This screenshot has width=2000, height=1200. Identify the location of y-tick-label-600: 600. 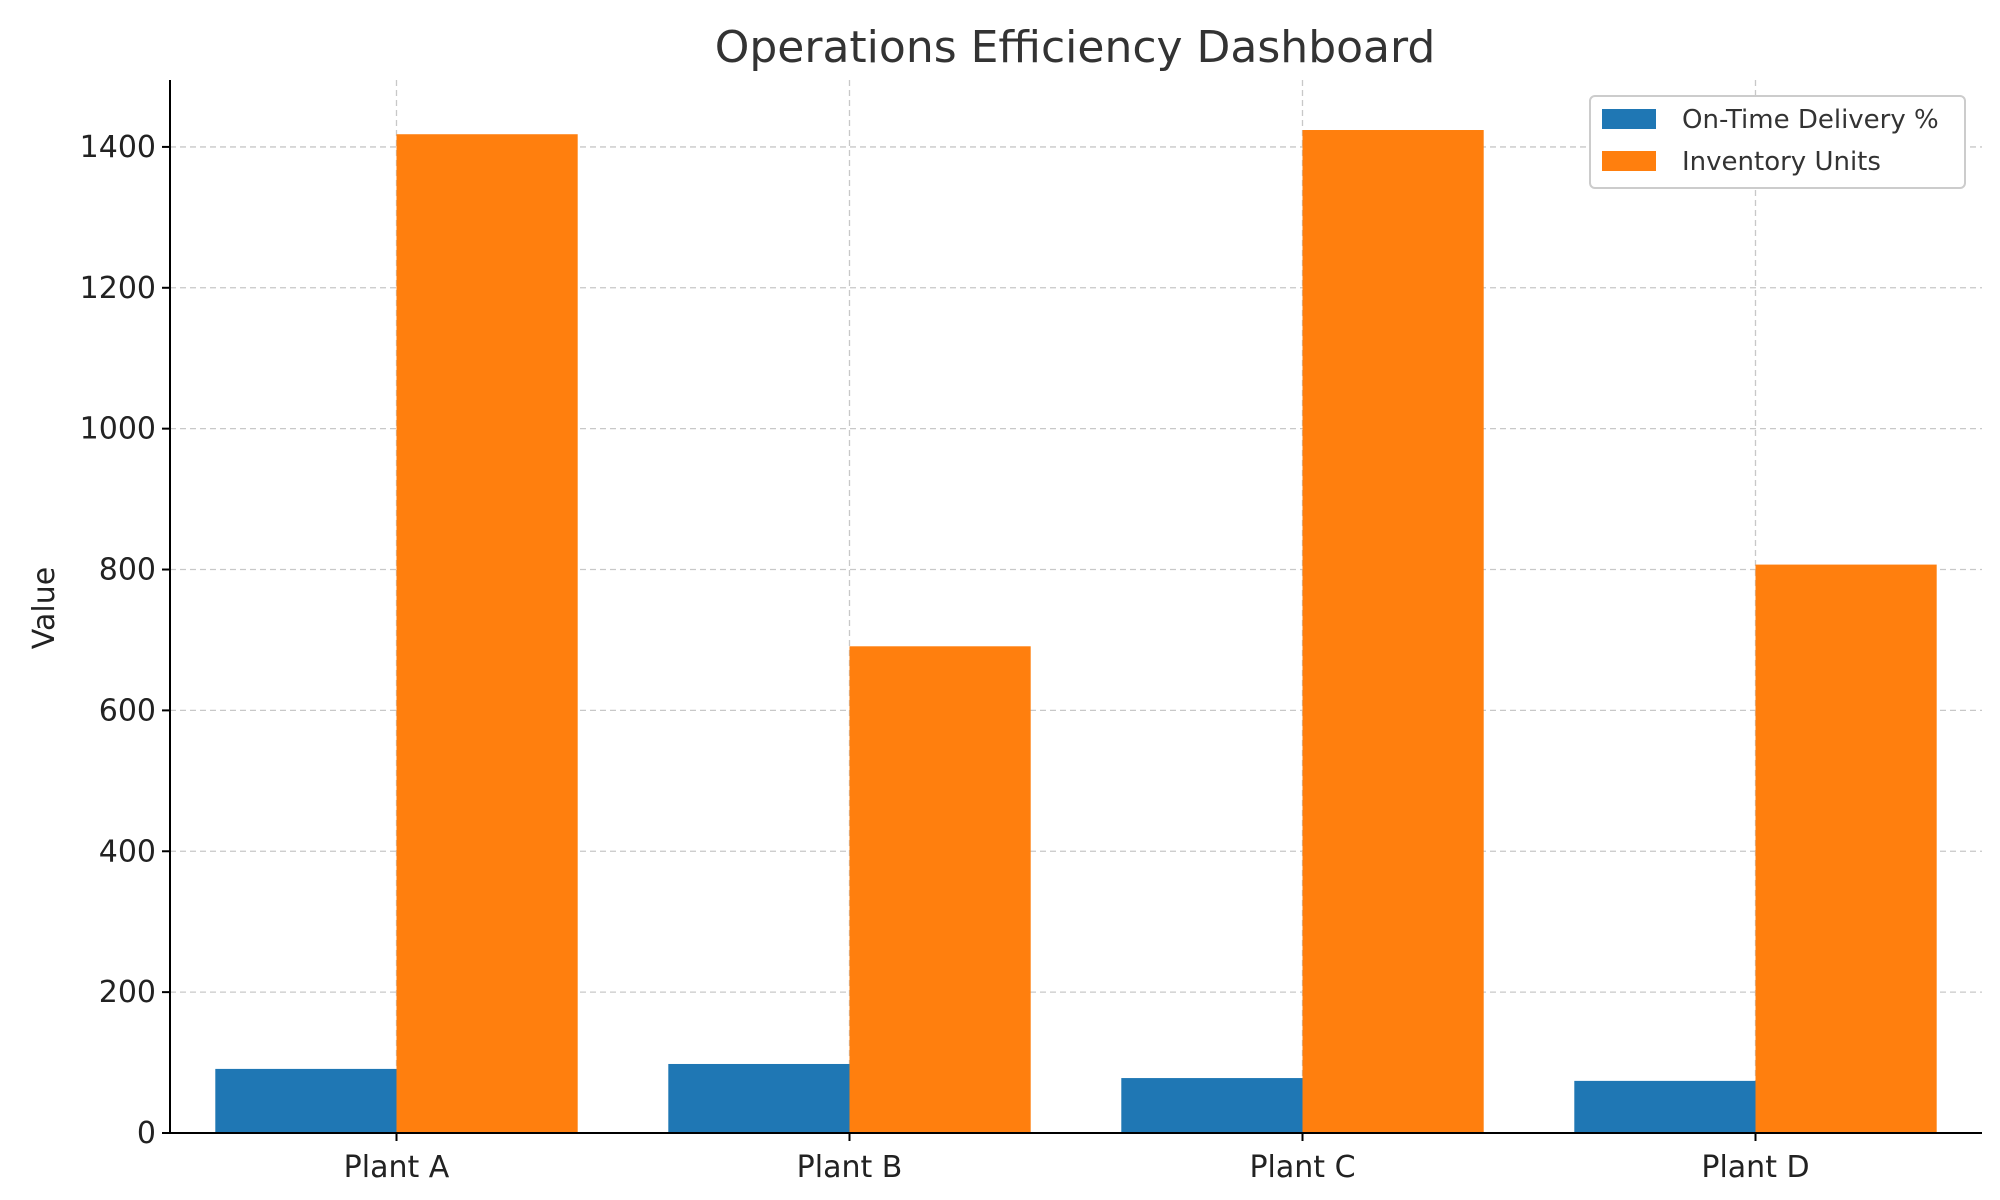
(127, 710).